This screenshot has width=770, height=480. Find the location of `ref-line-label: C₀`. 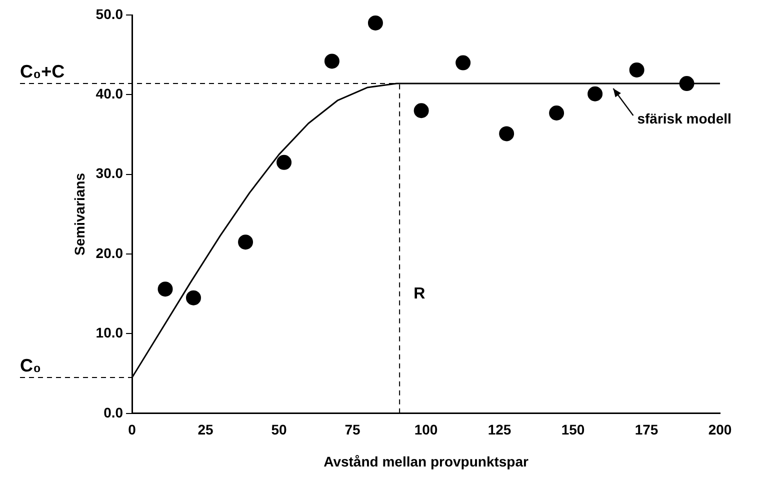

ref-line-label: C₀ is located at coordinates (31, 366).